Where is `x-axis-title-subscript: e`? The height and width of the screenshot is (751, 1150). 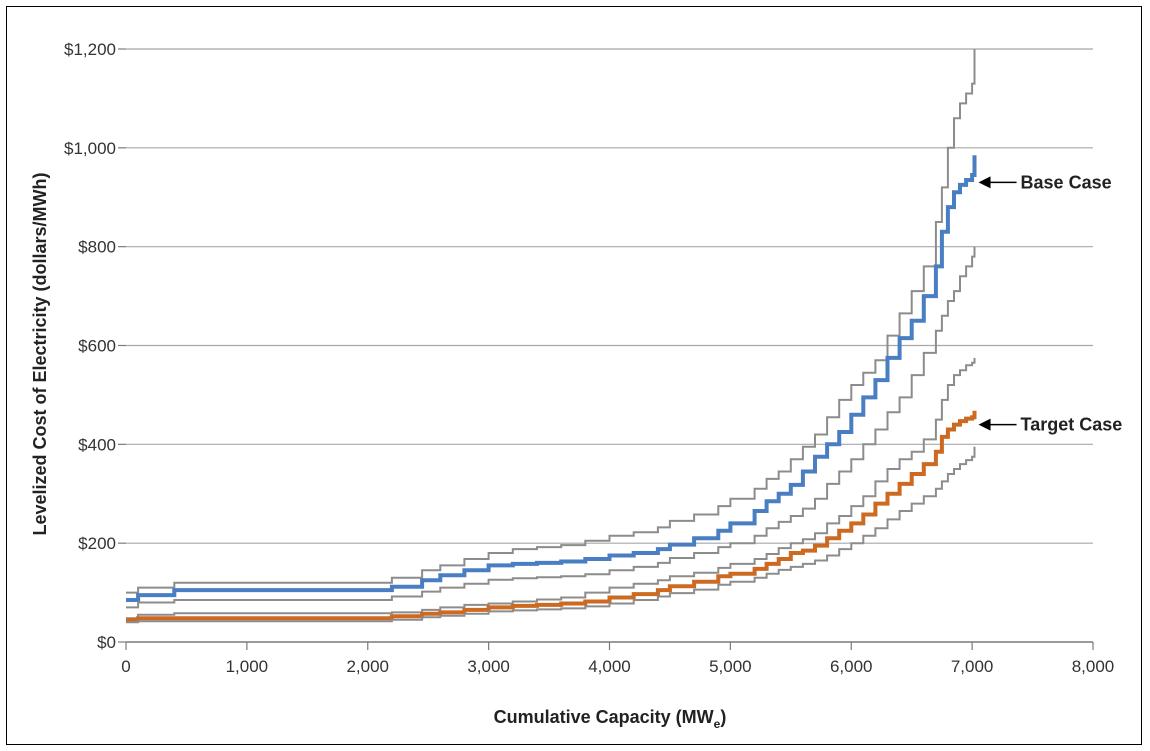 x-axis-title-subscript: e is located at coordinates (717, 724).